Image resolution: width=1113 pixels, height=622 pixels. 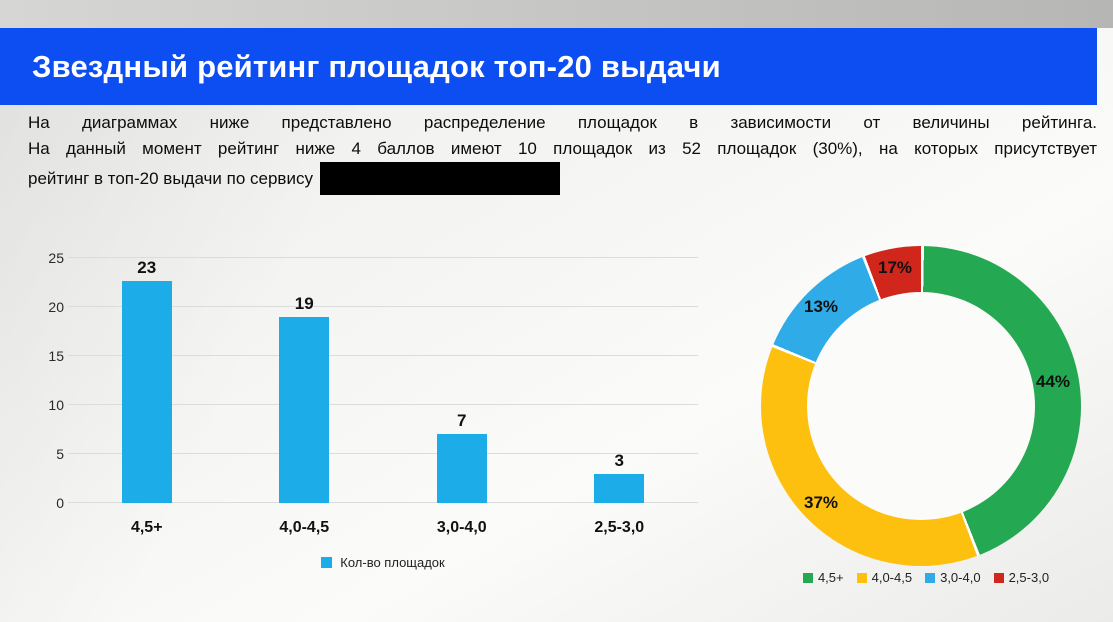 What do you see at coordinates (304, 303) in the screenshot?
I see `bar-value-label: 19` at bounding box center [304, 303].